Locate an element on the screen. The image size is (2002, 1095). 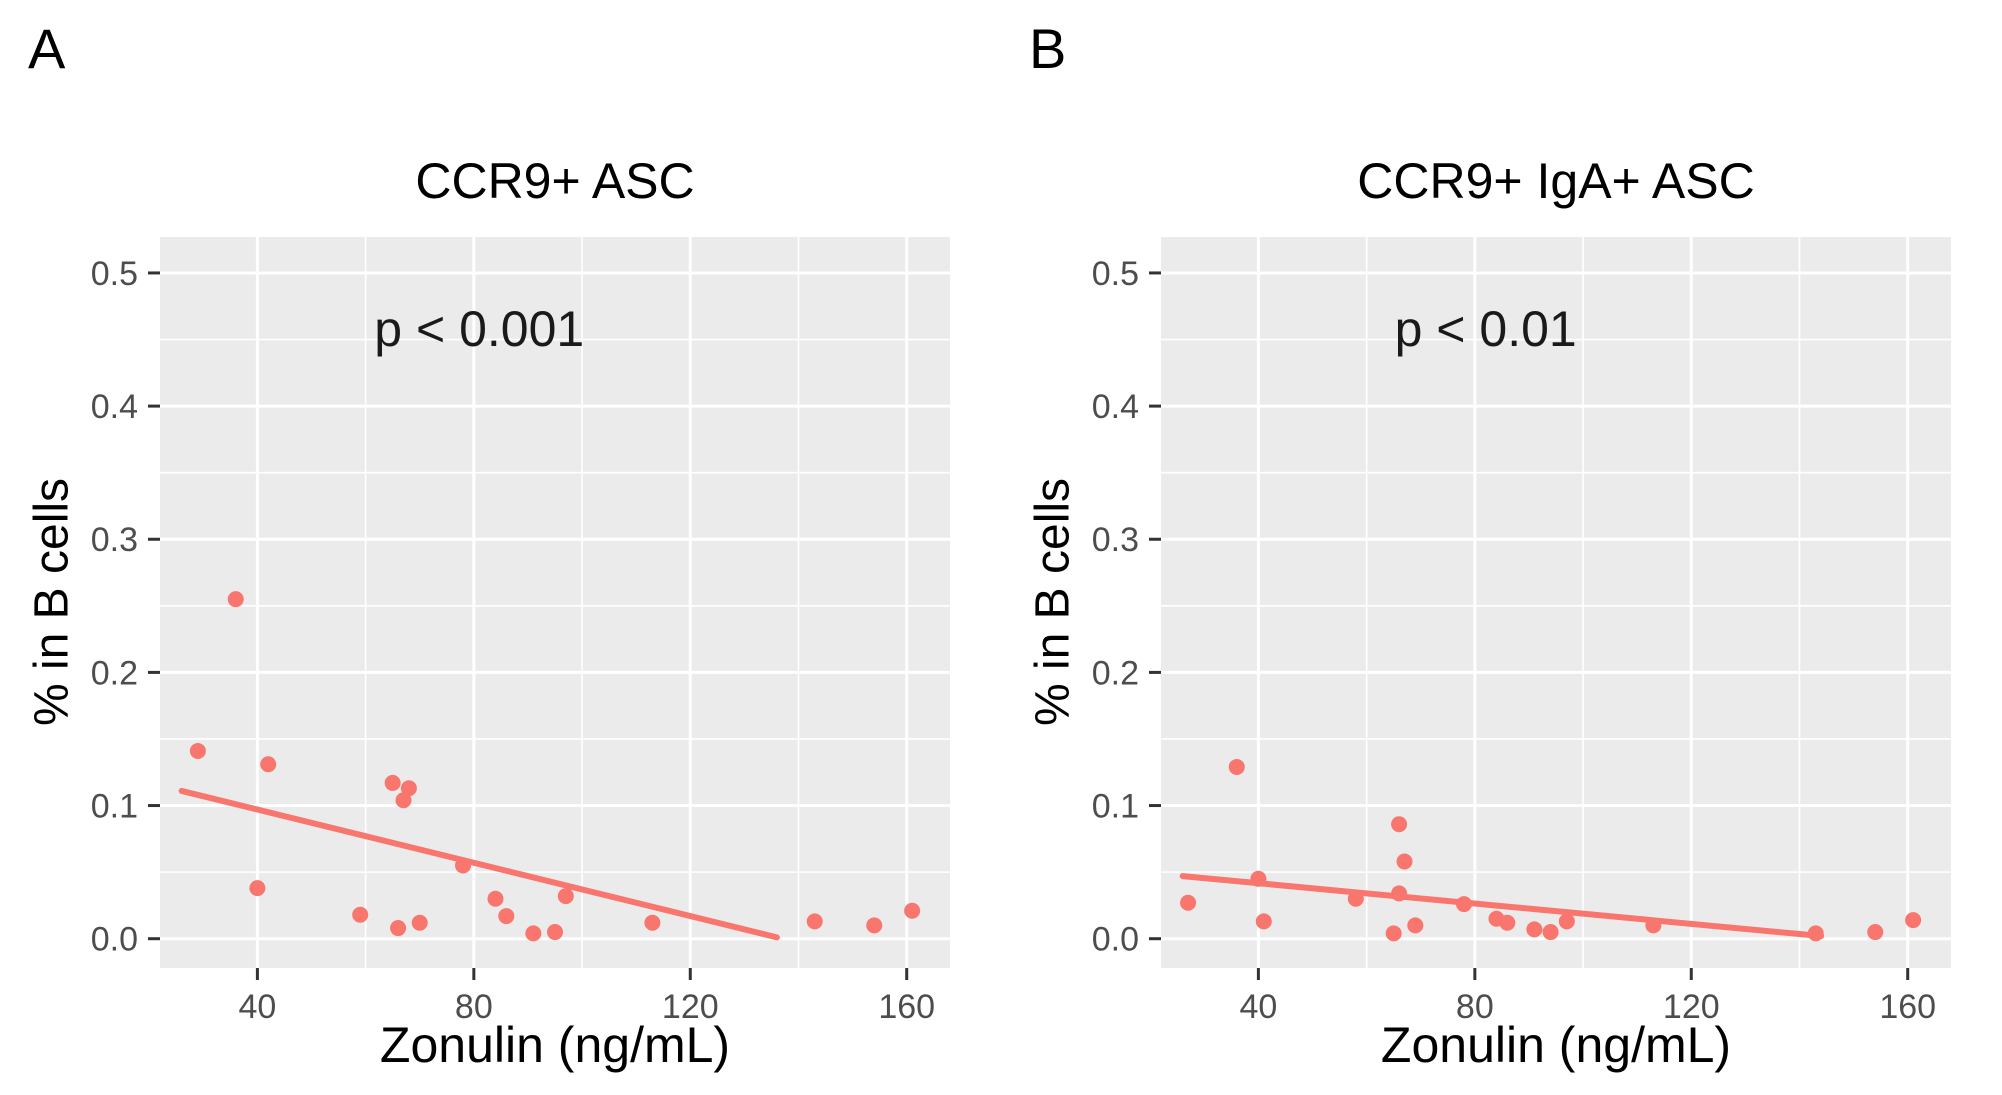
panel-a-letter: A is located at coordinates (47, 48).